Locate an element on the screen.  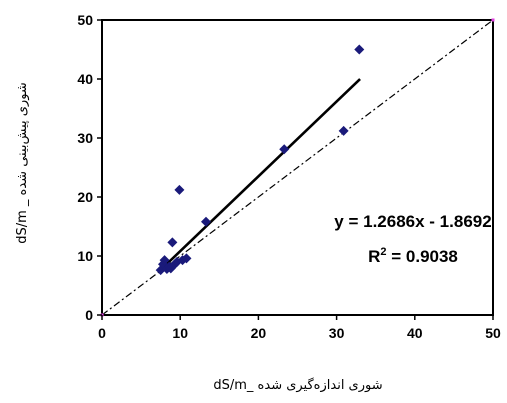
x-axis-title: شوری اندازه‌گیری شده _dS/m is located at coordinates (297, 385).